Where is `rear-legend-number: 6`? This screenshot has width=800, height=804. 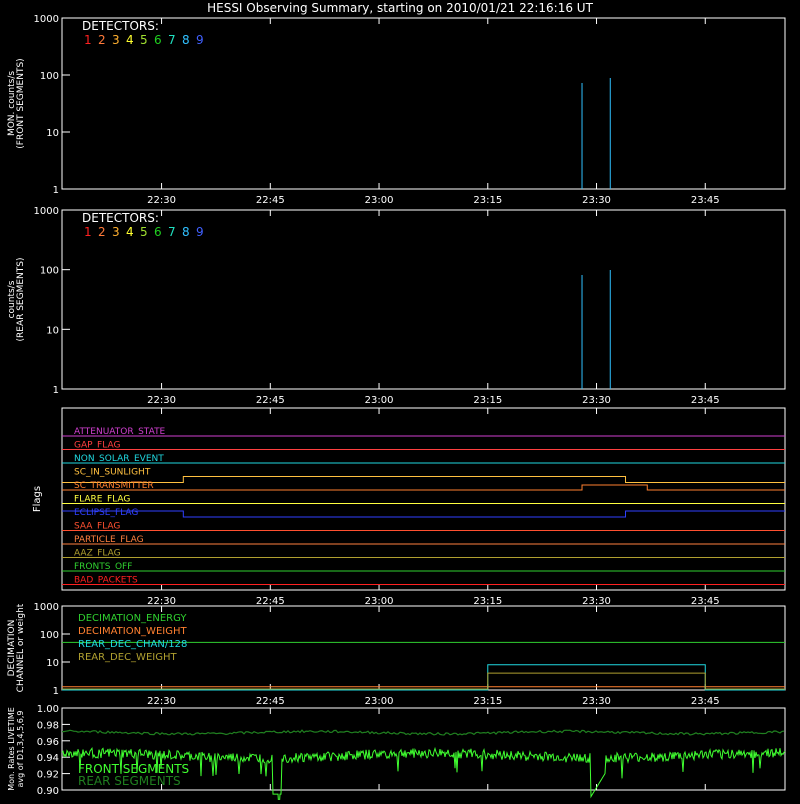 rear-legend-number: 6 is located at coordinates (158, 232).